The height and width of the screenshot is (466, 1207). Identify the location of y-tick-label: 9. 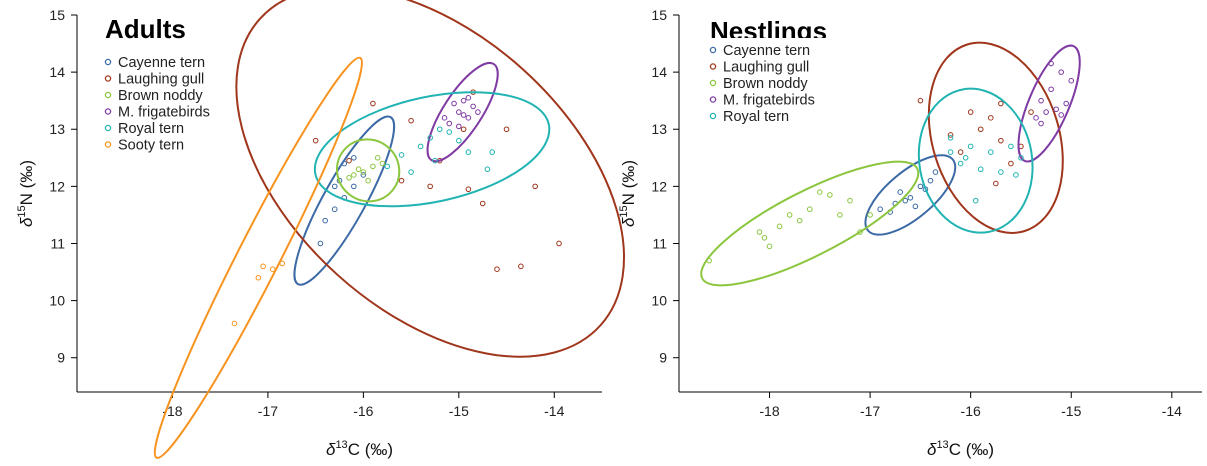
(663, 358).